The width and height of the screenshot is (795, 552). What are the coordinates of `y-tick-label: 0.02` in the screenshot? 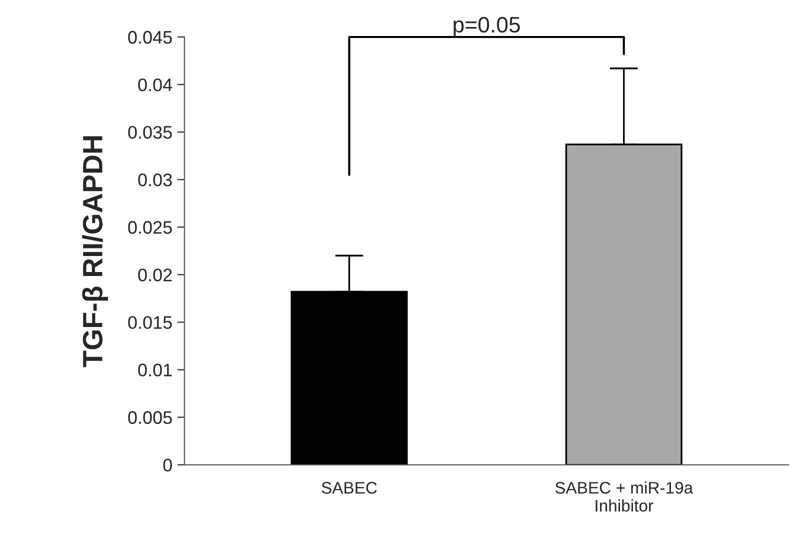 It's located at (155, 275).